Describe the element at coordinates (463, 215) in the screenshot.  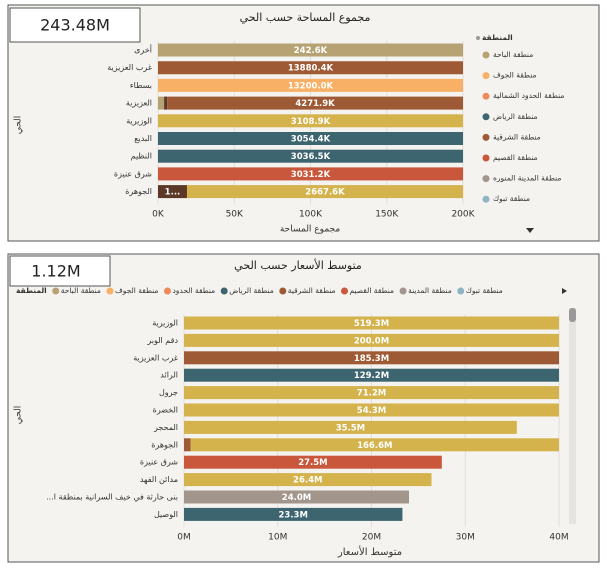
I see `x-tick-label: 200K` at that location.